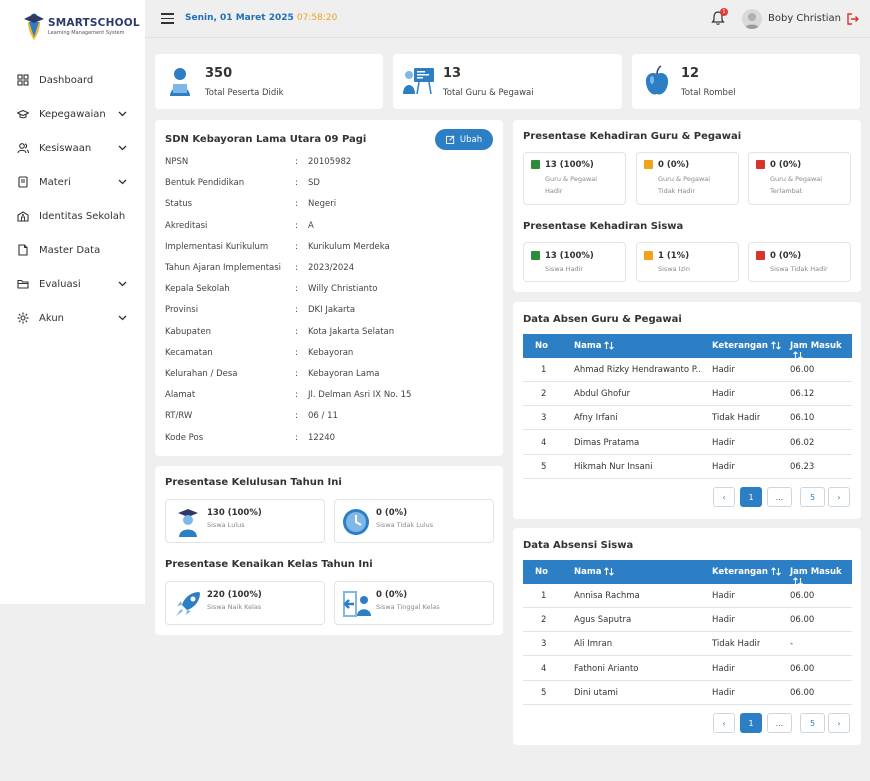 This screenshot has width=870, height=781. I want to click on table-row: 4 Dimas Pratama Hadir 06.02, so click(687, 443).